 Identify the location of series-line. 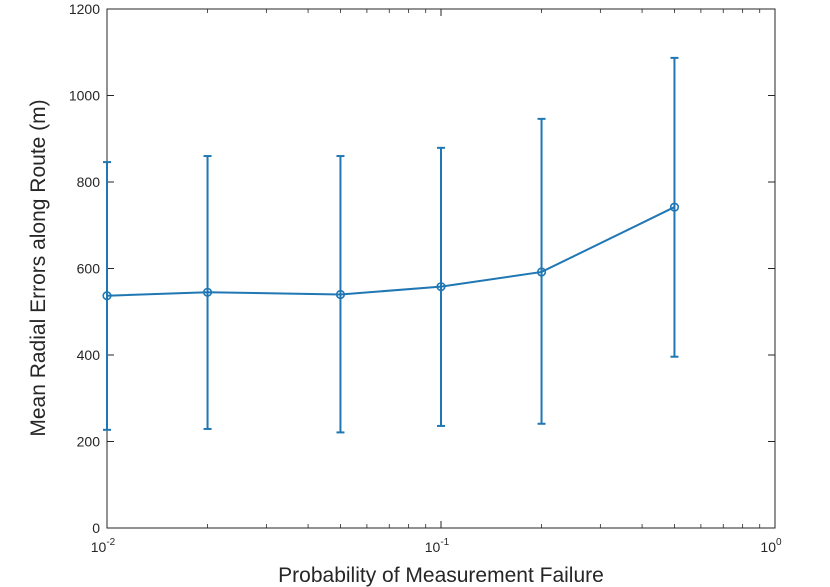
(390, 251).